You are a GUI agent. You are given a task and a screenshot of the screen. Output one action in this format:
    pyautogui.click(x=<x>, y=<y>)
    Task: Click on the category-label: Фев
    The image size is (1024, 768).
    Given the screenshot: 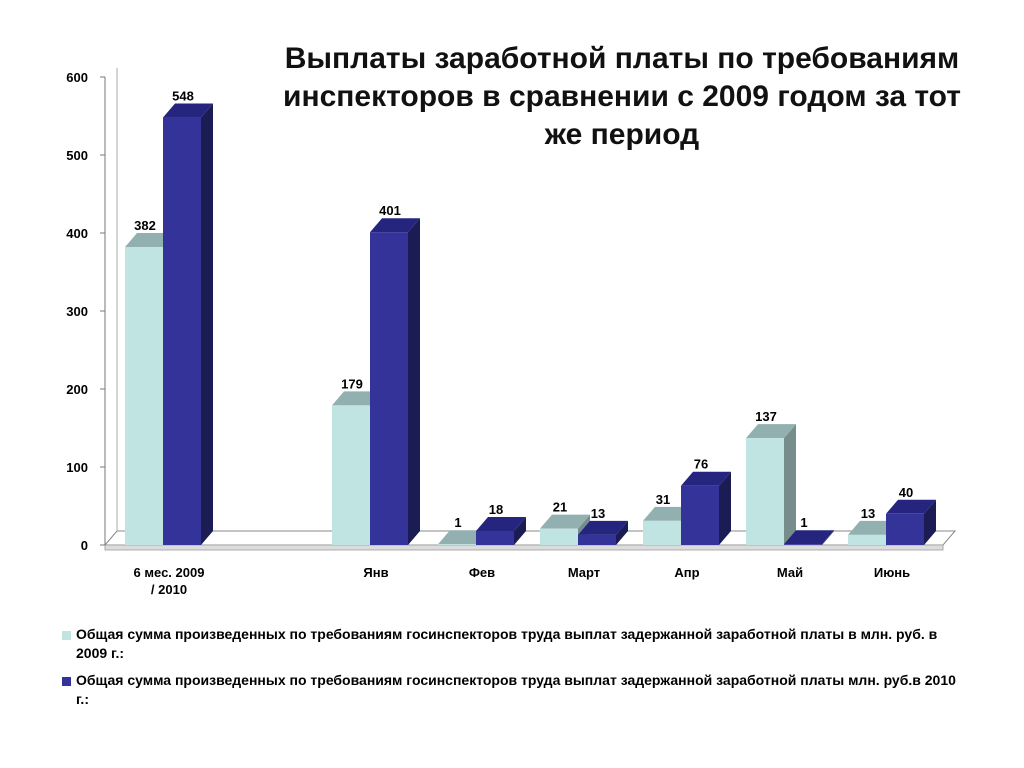 What is the action you would take?
    pyautogui.click(x=482, y=572)
    